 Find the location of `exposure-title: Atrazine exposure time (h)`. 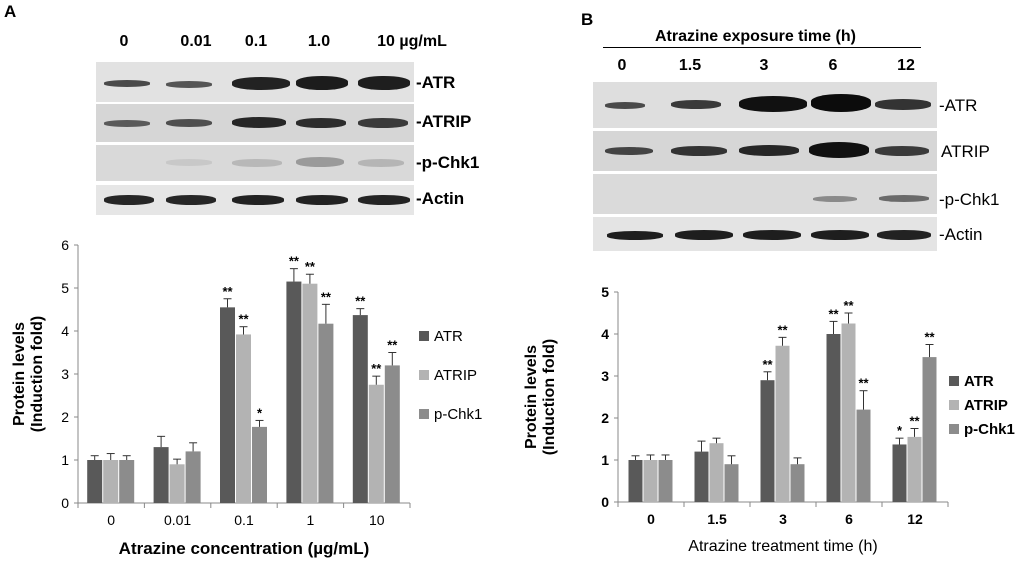

exposure-title: Atrazine exposure time (h) is located at coordinates (755, 36).